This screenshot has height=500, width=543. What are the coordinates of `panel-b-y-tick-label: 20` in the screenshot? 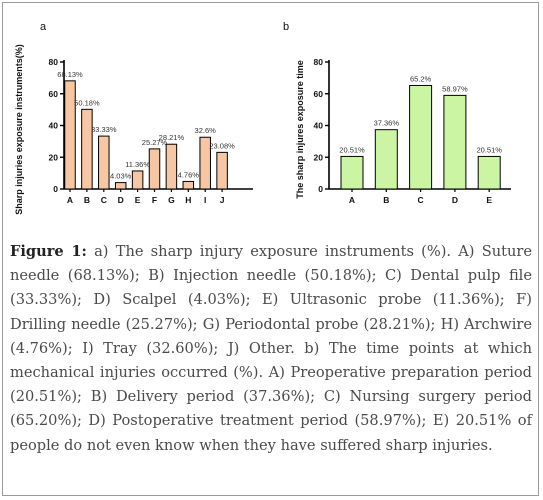 It's located at (319, 157).